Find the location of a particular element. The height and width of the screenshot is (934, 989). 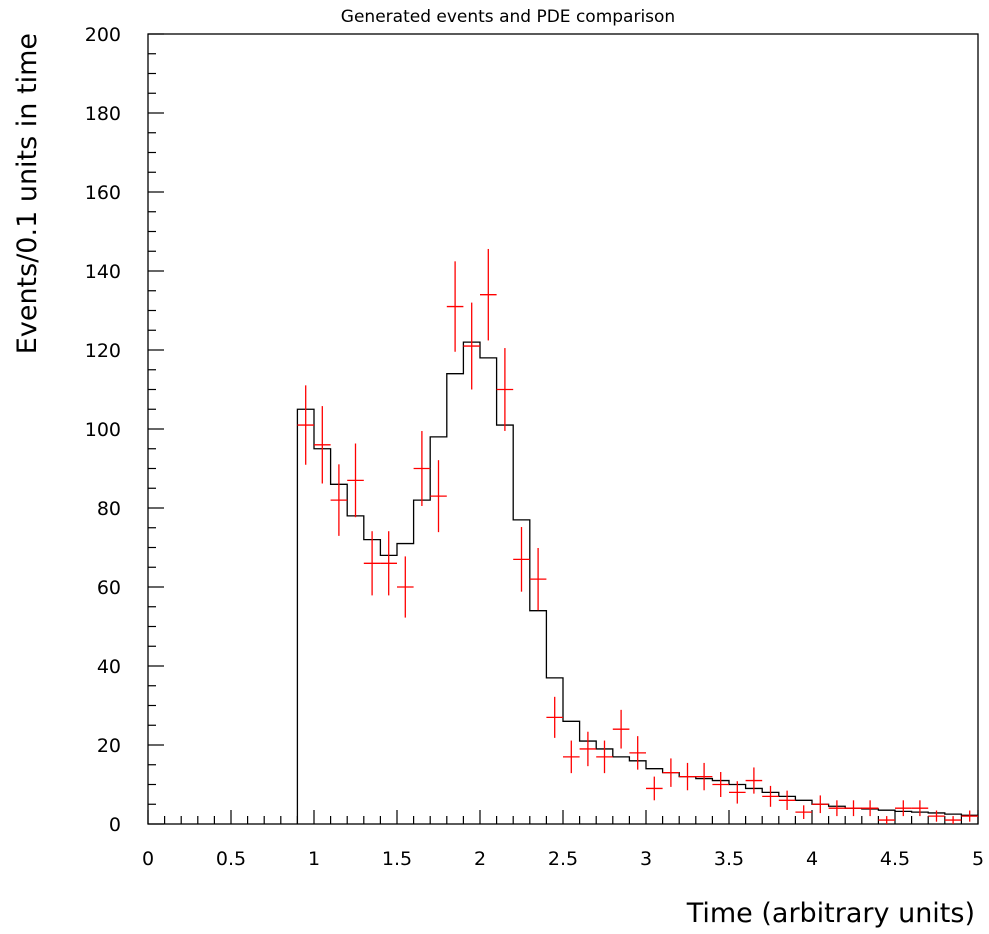

x-axis-title: Time (arbitrary units) is located at coordinates (830, 913).